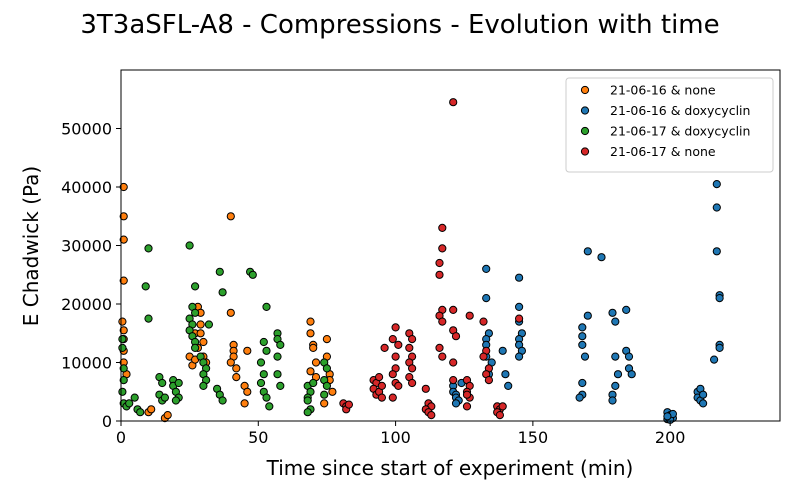  Describe the element at coordinates (450, 468) in the screenshot. I see `x-axis-label: Time since start of experiment (min)` at that location.